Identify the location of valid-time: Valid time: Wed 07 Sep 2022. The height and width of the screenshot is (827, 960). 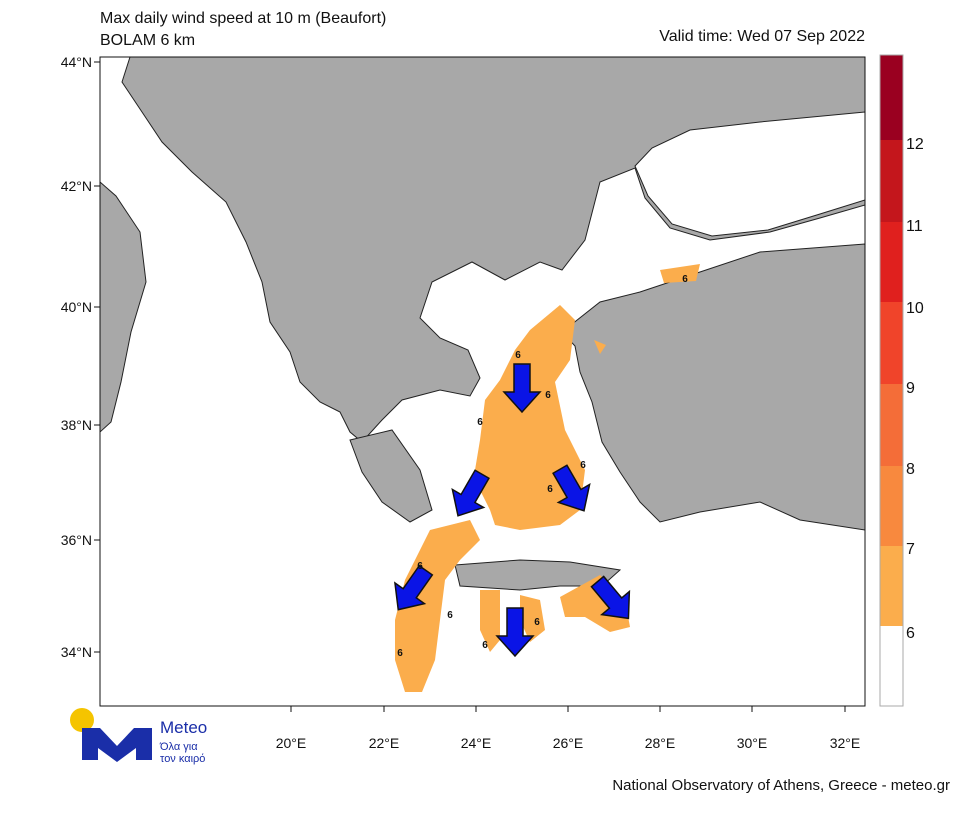
(762, 36).